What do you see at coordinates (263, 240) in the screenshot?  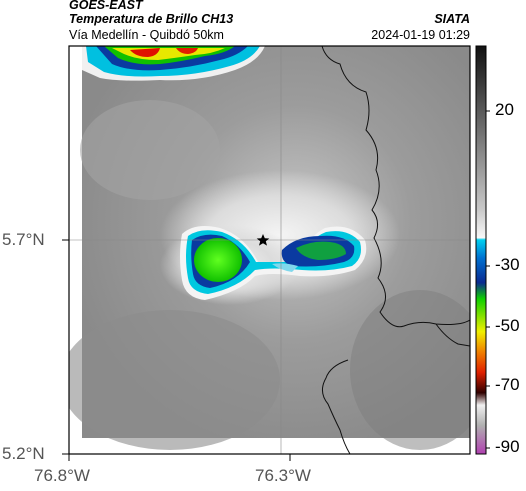 I see `star-marker` at bounding box center [263, 240].